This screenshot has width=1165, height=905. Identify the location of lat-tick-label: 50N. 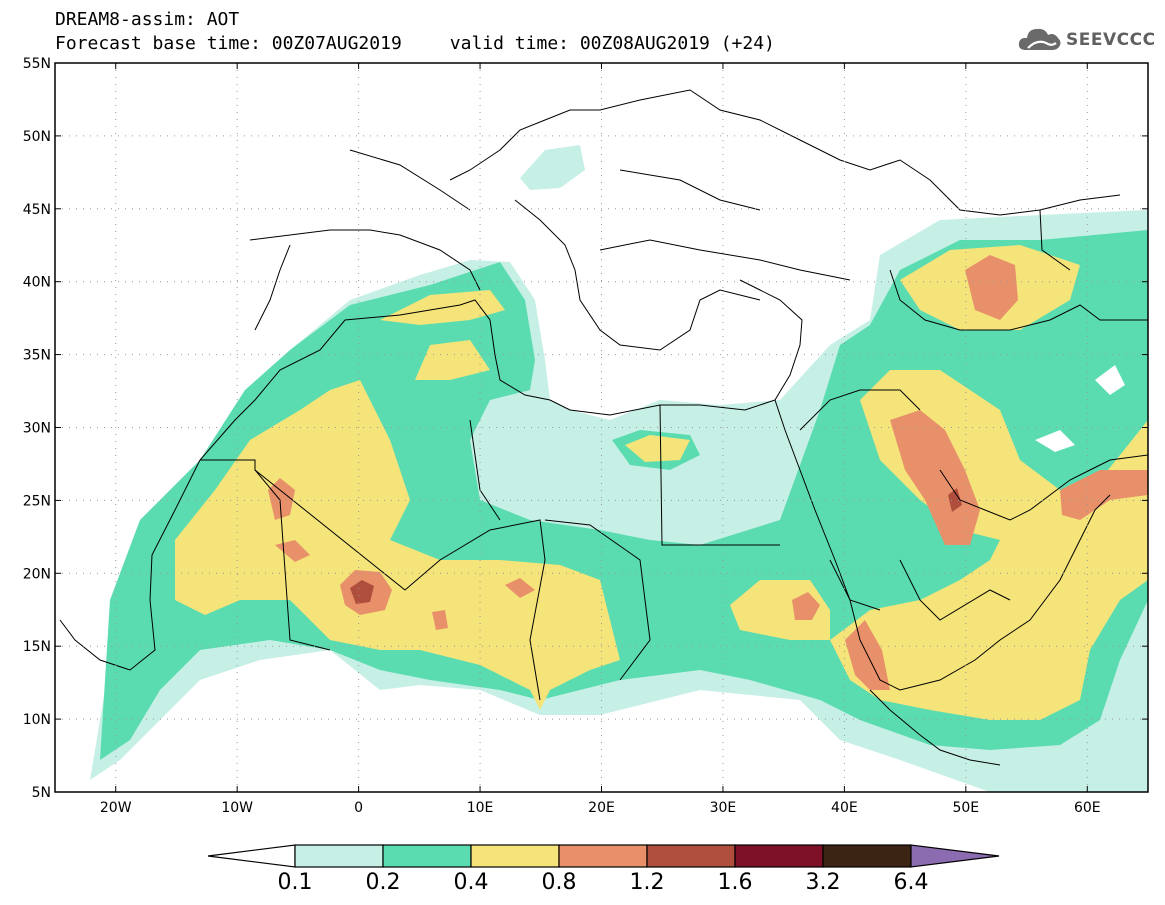
(37, 137).